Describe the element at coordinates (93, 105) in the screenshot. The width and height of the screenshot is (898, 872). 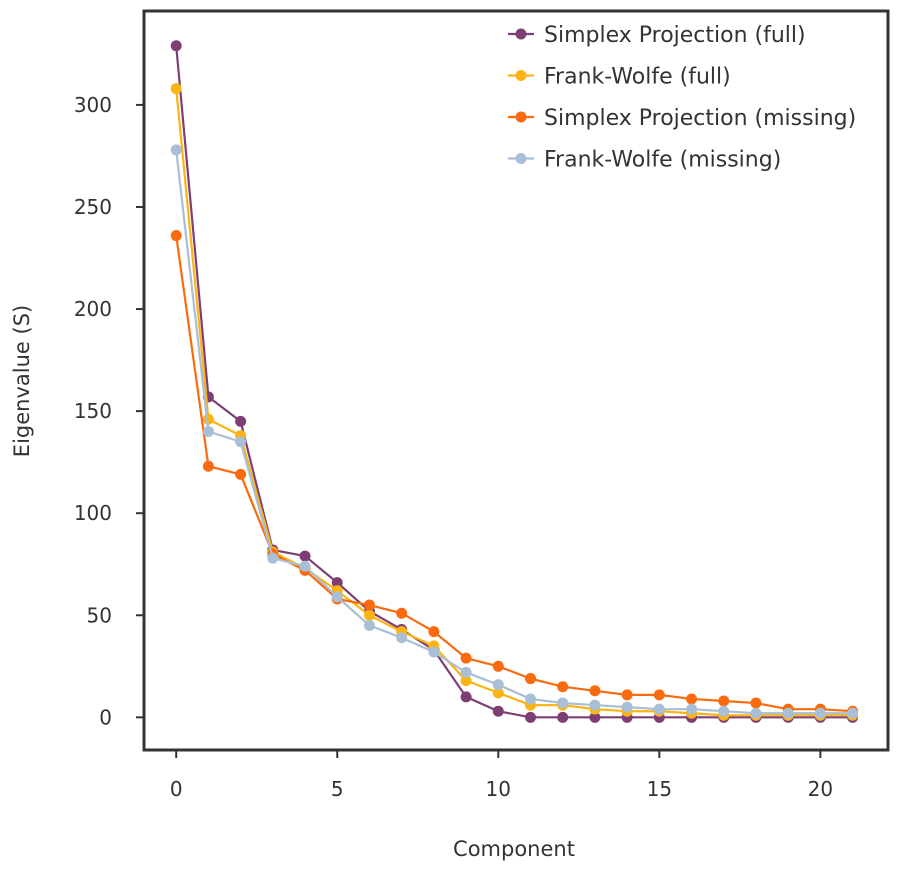
I see `y-tick-label: 300` at that location.